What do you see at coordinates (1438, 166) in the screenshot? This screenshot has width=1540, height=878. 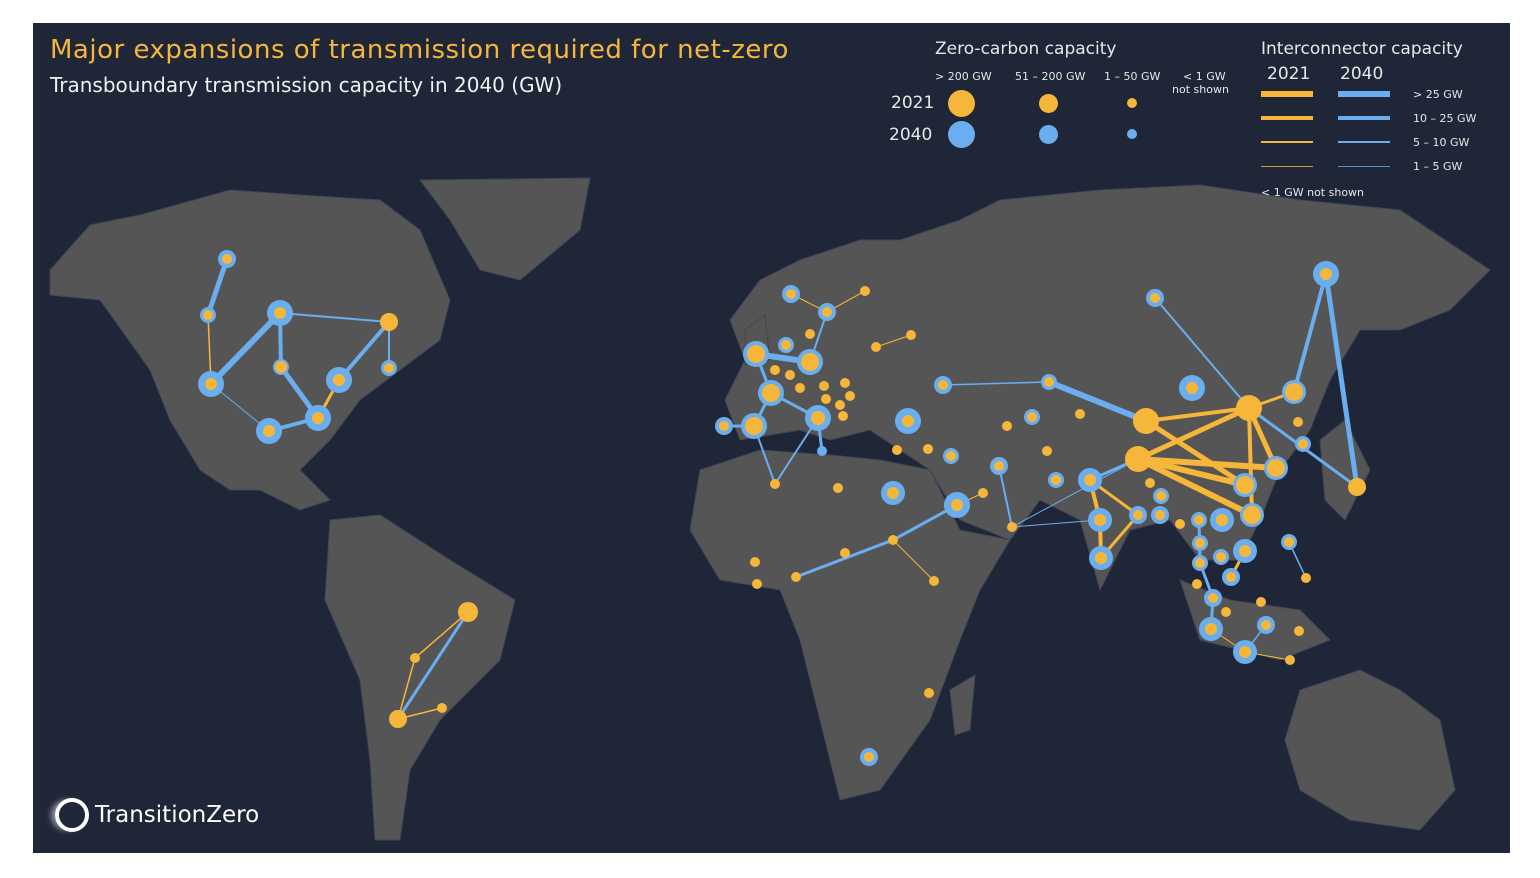 I see `legend-class: 1 – 5 GW` at bounding box center [1438, 166].